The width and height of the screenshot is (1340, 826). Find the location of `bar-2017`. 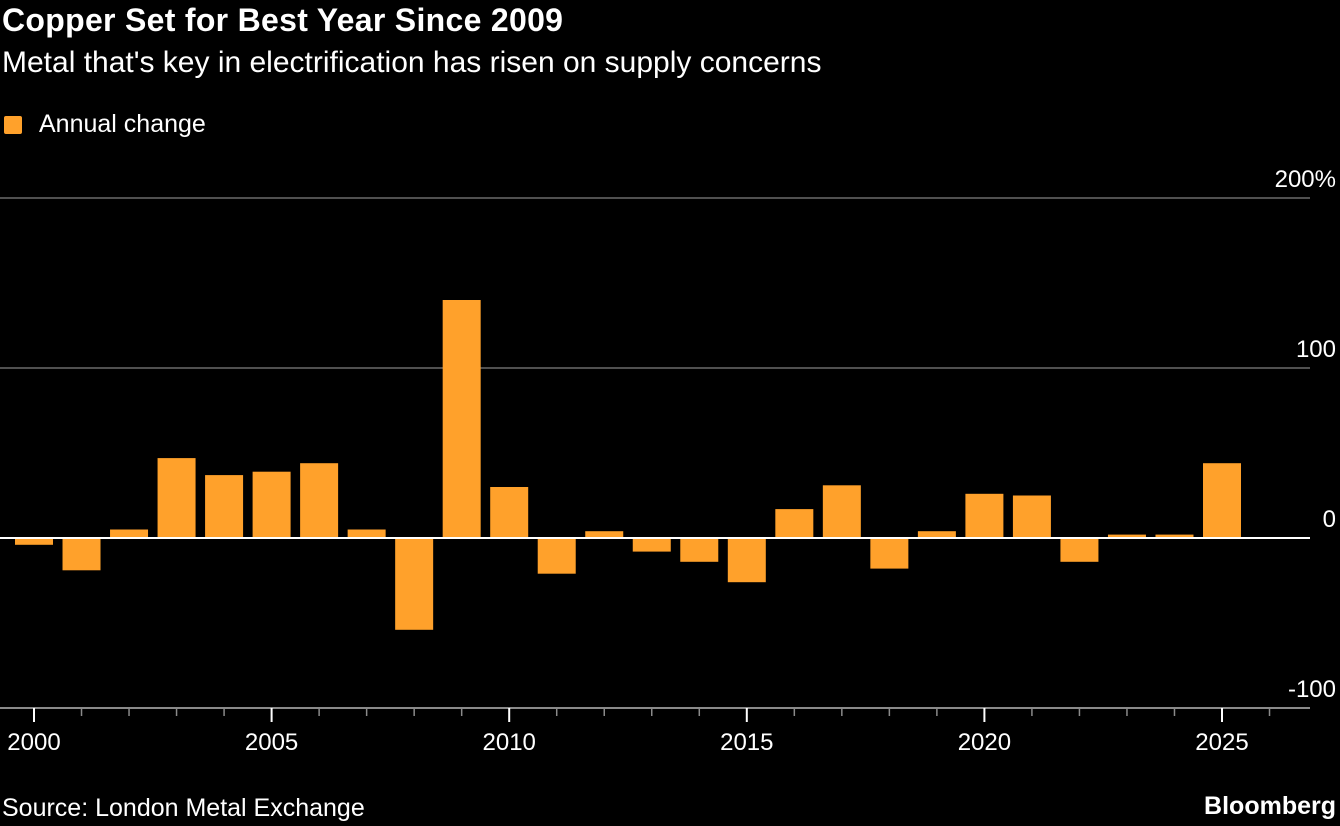

bar-2017 is located at coordinates (841, 511).